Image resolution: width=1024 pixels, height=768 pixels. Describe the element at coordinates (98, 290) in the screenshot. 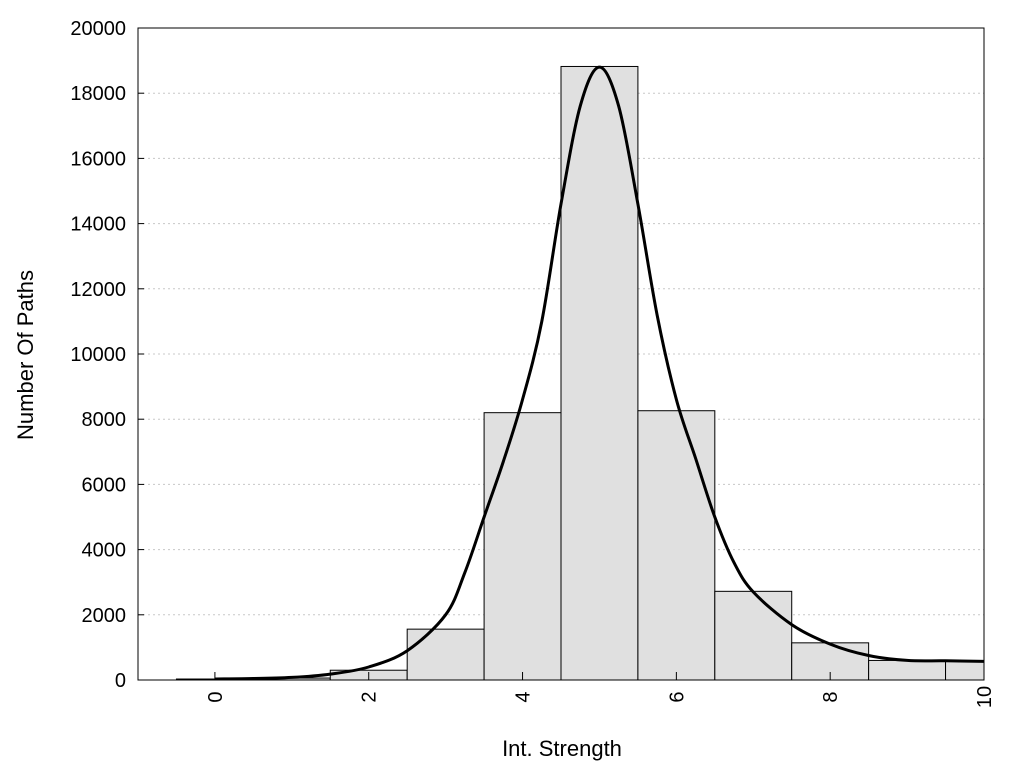

I see `y-tick-label: 12000` at that location.